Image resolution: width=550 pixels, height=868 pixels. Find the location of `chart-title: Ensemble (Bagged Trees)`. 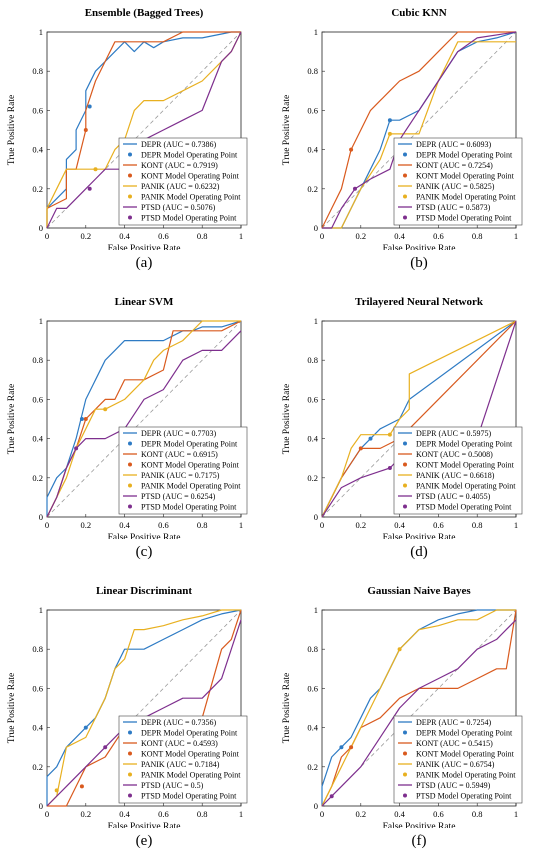

chart-title: Ensemble (Bagged Trees) is located at coordinates (144, 13).